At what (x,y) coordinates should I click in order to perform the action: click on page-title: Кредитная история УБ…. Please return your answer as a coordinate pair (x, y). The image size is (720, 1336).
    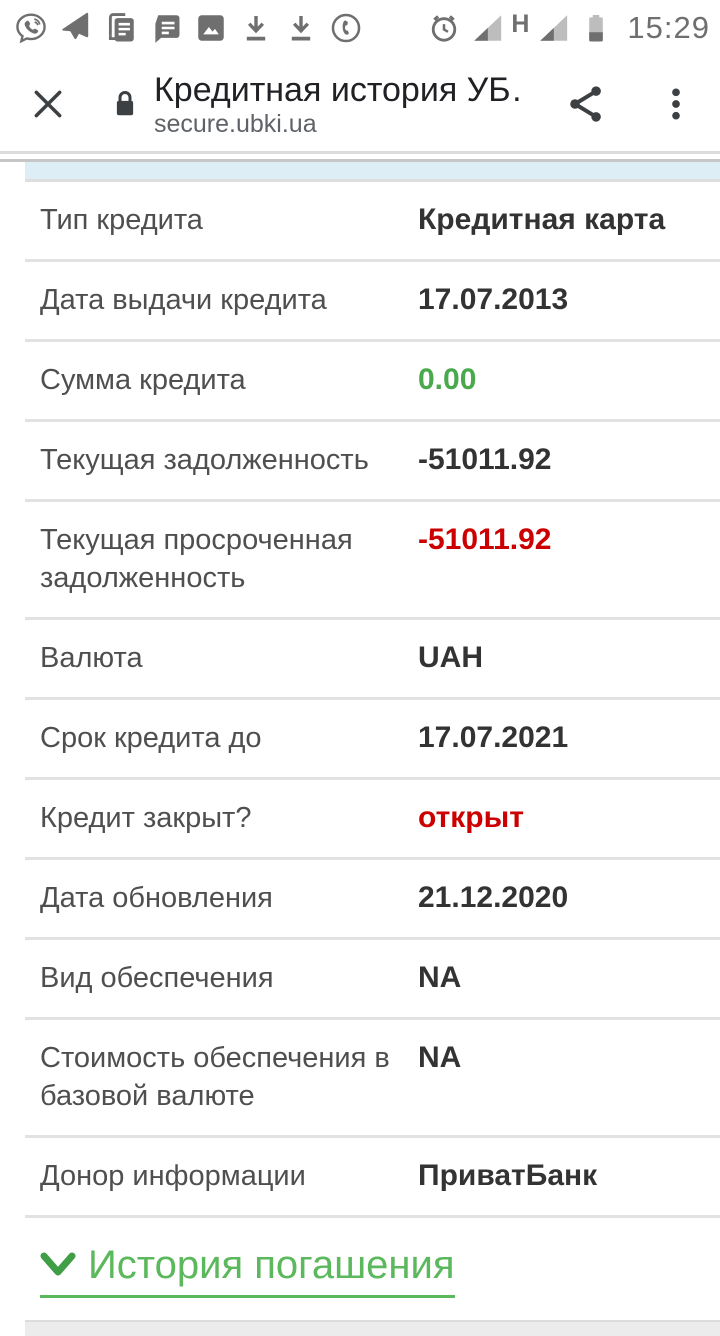
    Looking at the image, I should click on (339, 89).